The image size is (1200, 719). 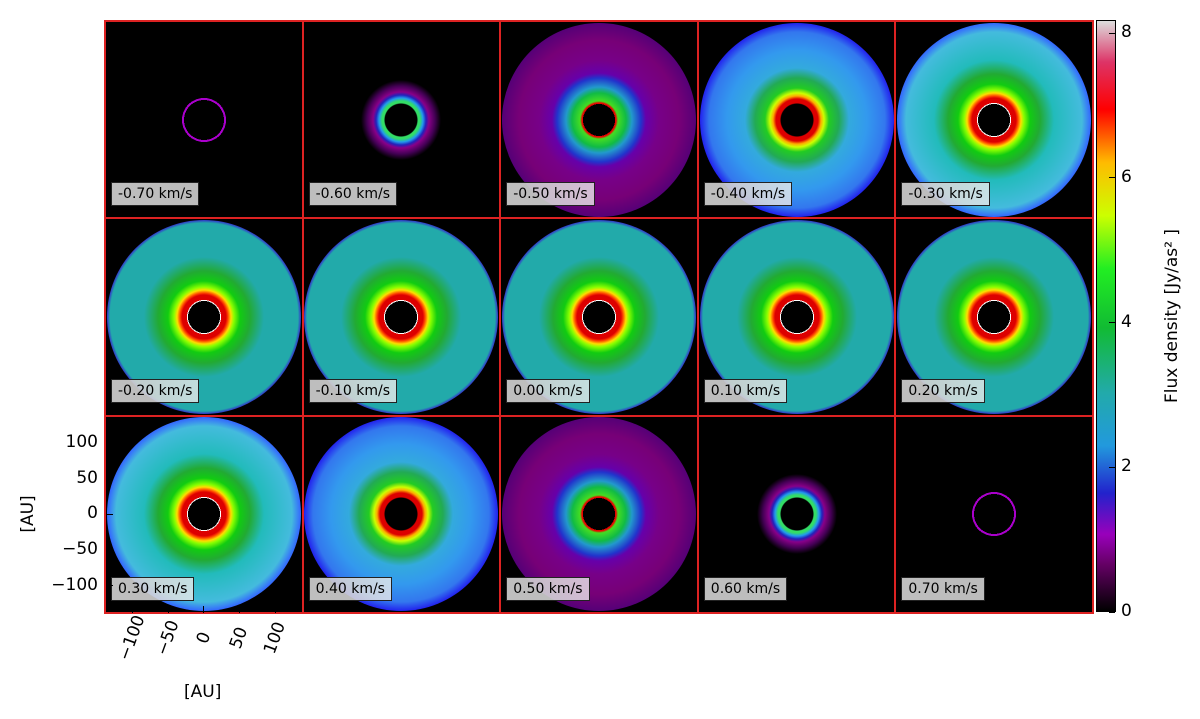 What do you see at coordinates (1126, 466) in the screenshot?
I see `colorbar-tick-label: 2` at bounding box center [1126, 466].